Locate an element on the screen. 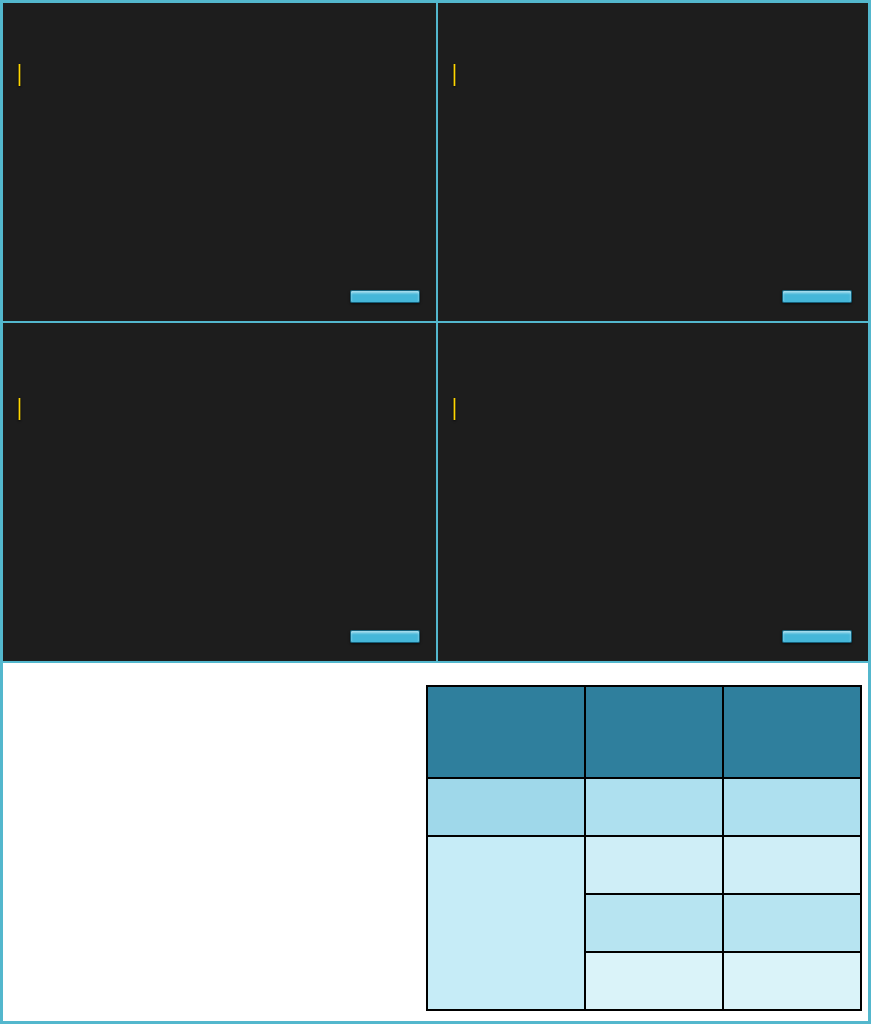 The width and height of the screenshot is (871, 1024). sample-label-d: | is located at coordinates (454, 408).